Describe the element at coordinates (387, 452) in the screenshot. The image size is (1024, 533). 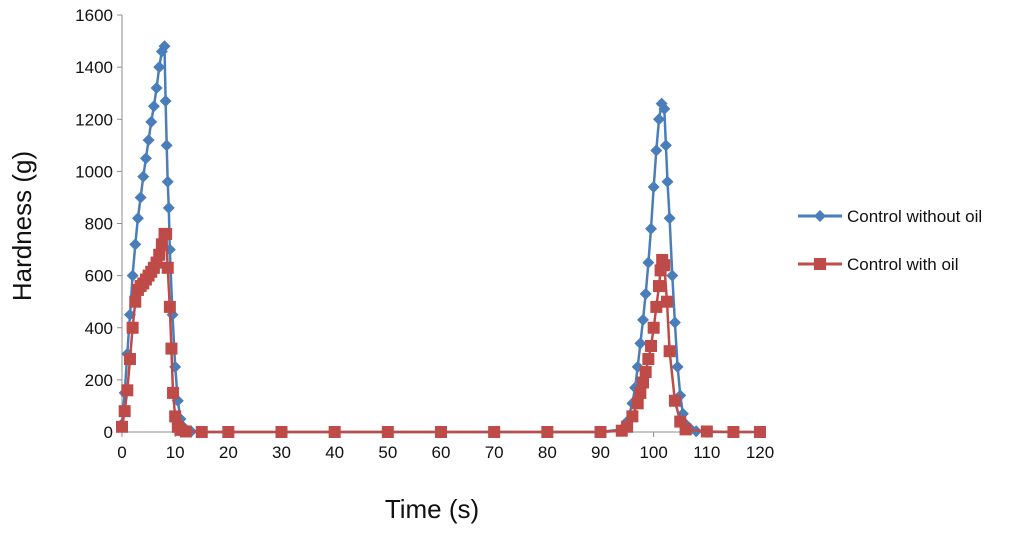
I see `x-tick-label: 50` at that location.